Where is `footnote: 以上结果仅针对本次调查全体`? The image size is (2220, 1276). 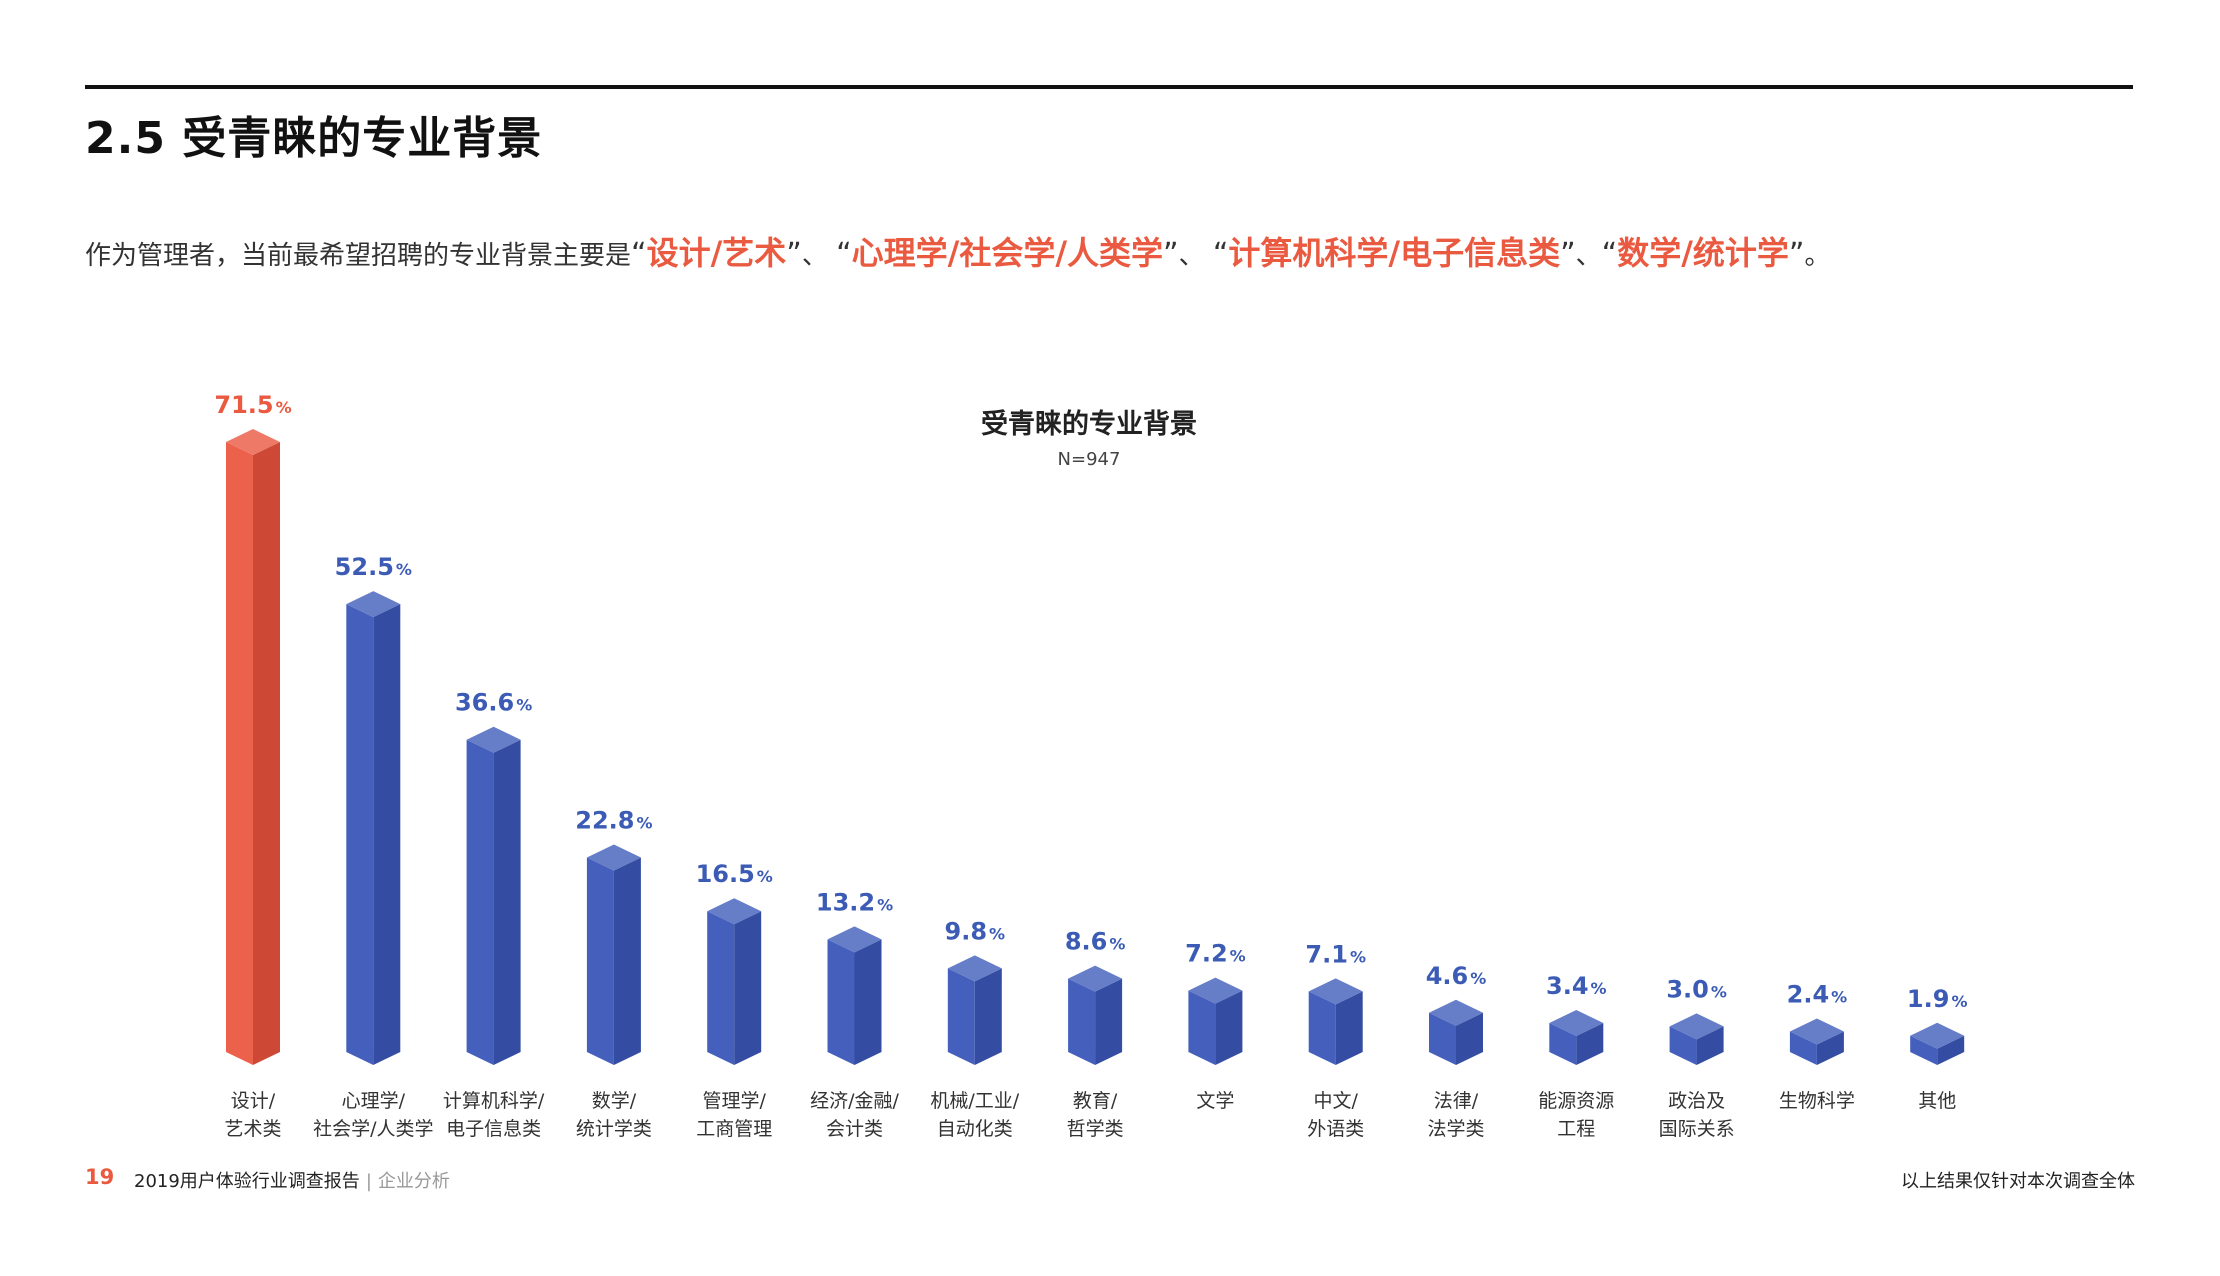
footnote: 以上结果仅针对本次调查全体 is located at coordinates (2018, 1181).